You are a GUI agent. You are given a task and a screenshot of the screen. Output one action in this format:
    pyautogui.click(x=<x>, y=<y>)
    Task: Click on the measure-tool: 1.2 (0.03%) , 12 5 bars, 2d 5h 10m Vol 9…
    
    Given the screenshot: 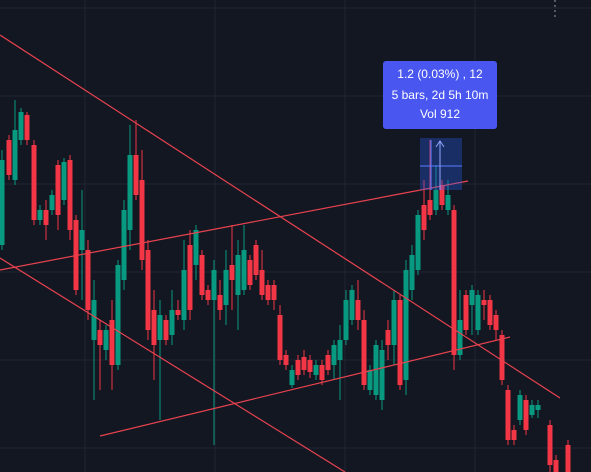 What is the action you would take?
    pyautogui.click(x=440, y=125)
    